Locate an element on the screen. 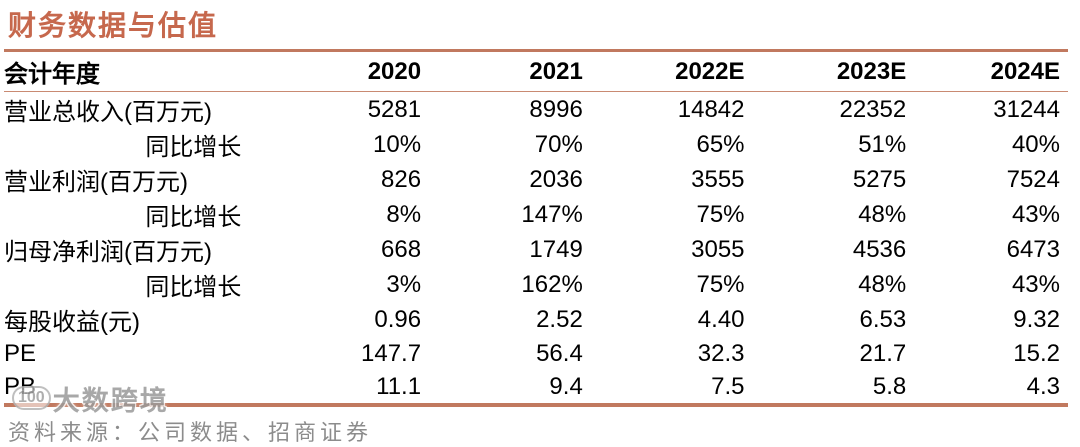 The image size is (1080, 447). table-row-pb: PB 11.1 9.4 7.5 5.8 4.3 is located at coordinates (536, 387).